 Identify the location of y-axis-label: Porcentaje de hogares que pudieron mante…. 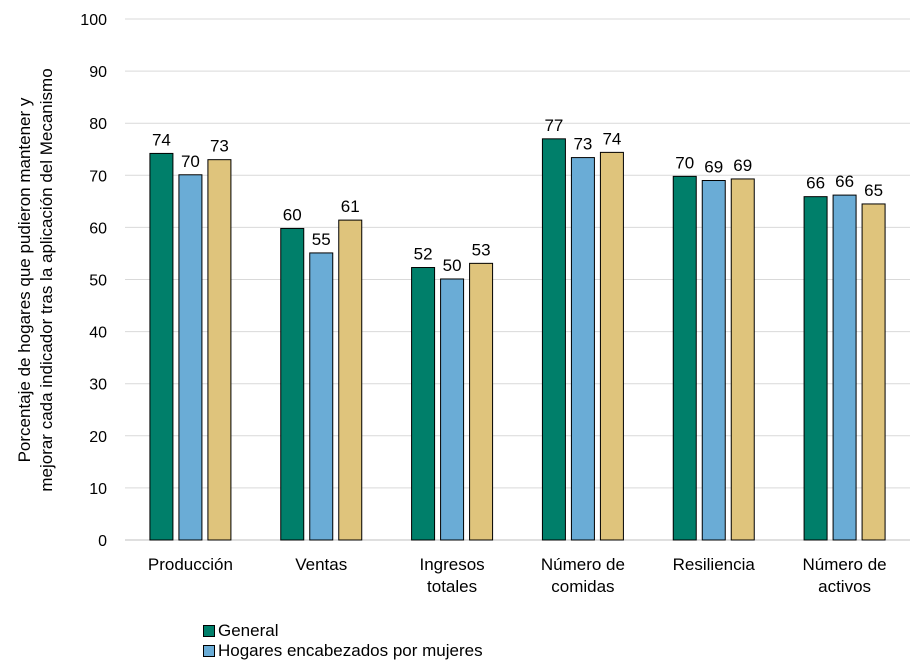
(35, 279).